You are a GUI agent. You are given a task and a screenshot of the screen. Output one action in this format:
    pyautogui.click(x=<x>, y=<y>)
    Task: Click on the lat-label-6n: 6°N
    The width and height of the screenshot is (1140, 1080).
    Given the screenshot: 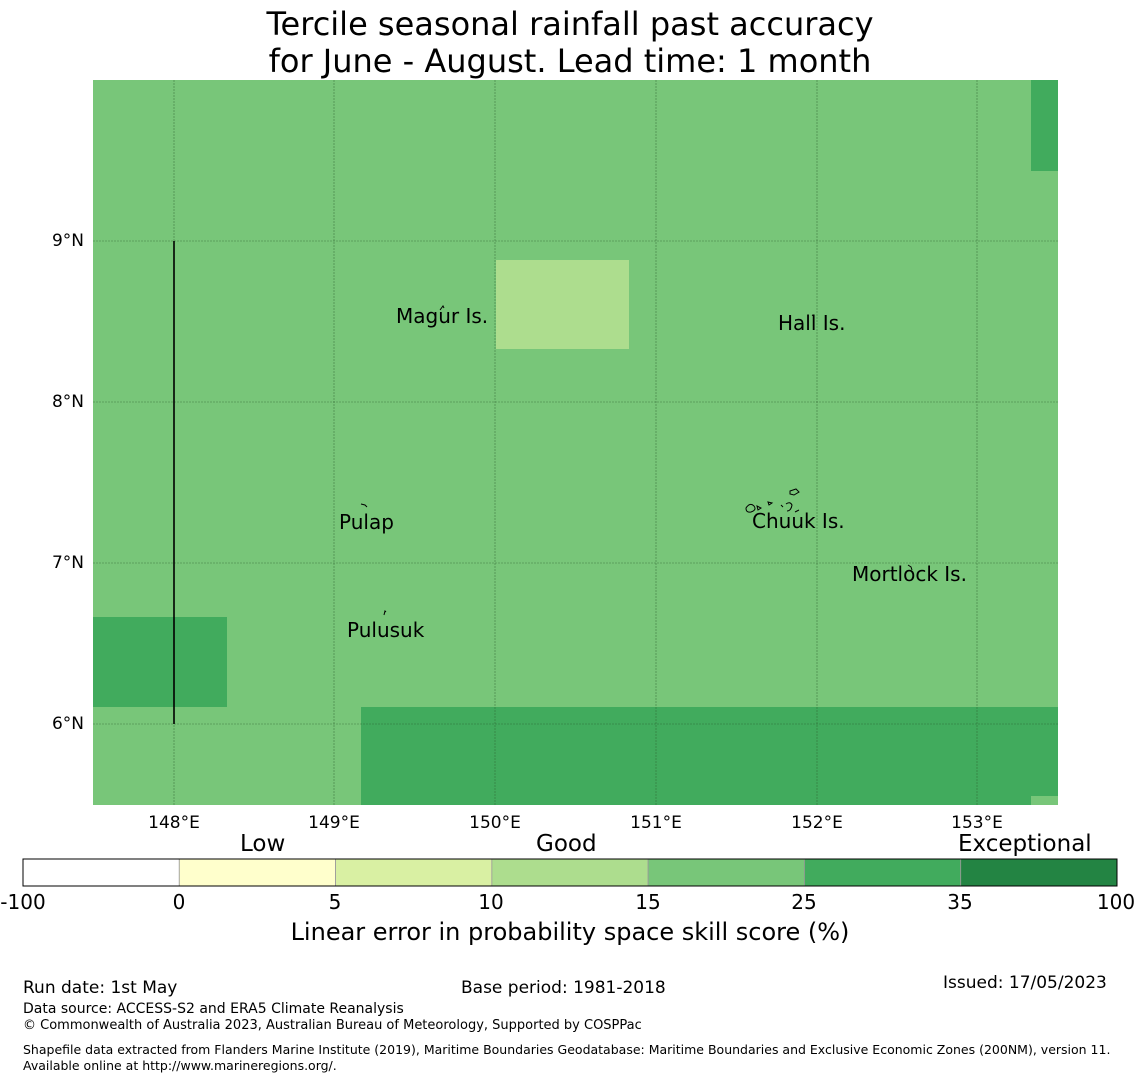 What is the action you would take?
    pyautogui.click(x=67, y=724)
    